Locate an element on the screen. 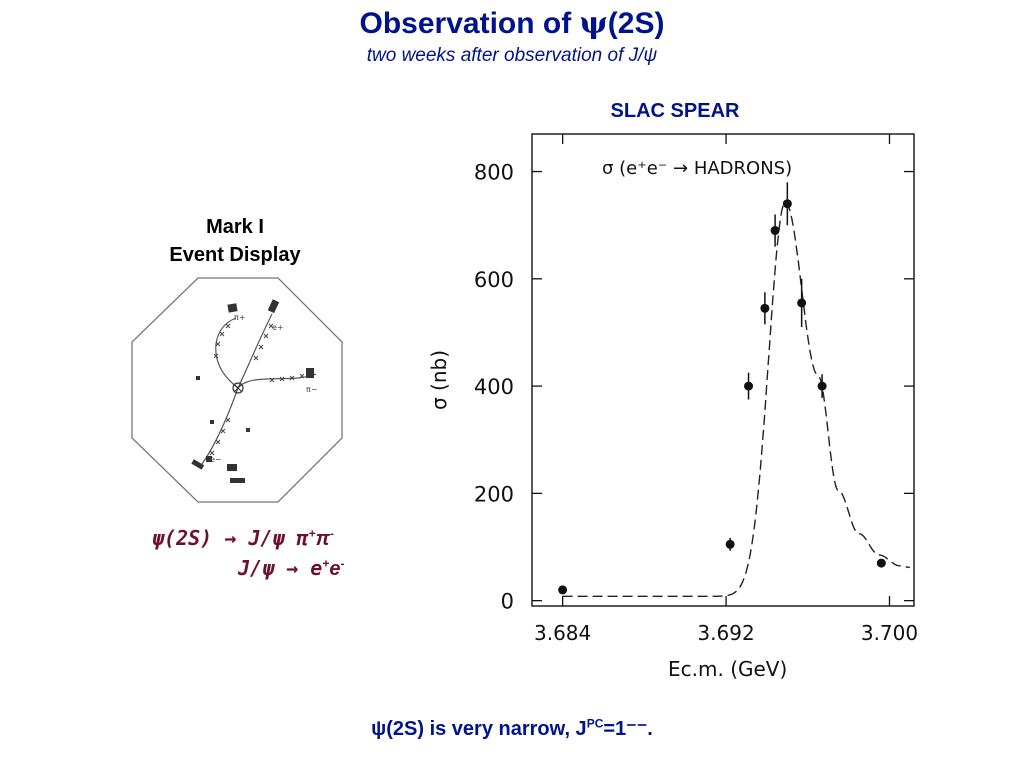 The height and width of the screenshot is (768, 1024). decay-line-1: ψ(2S) → J/ψ π+π- is located at coordinates (243, 538).